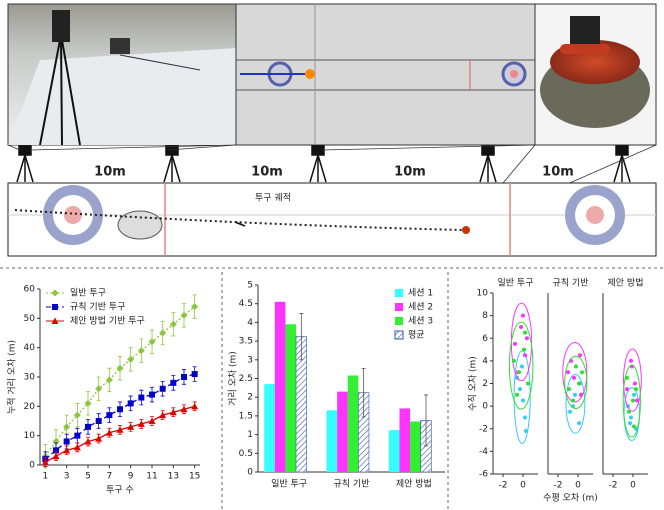 The image size is (664, 510). I want to click on y-tick-label: 5, so click(250, 286).